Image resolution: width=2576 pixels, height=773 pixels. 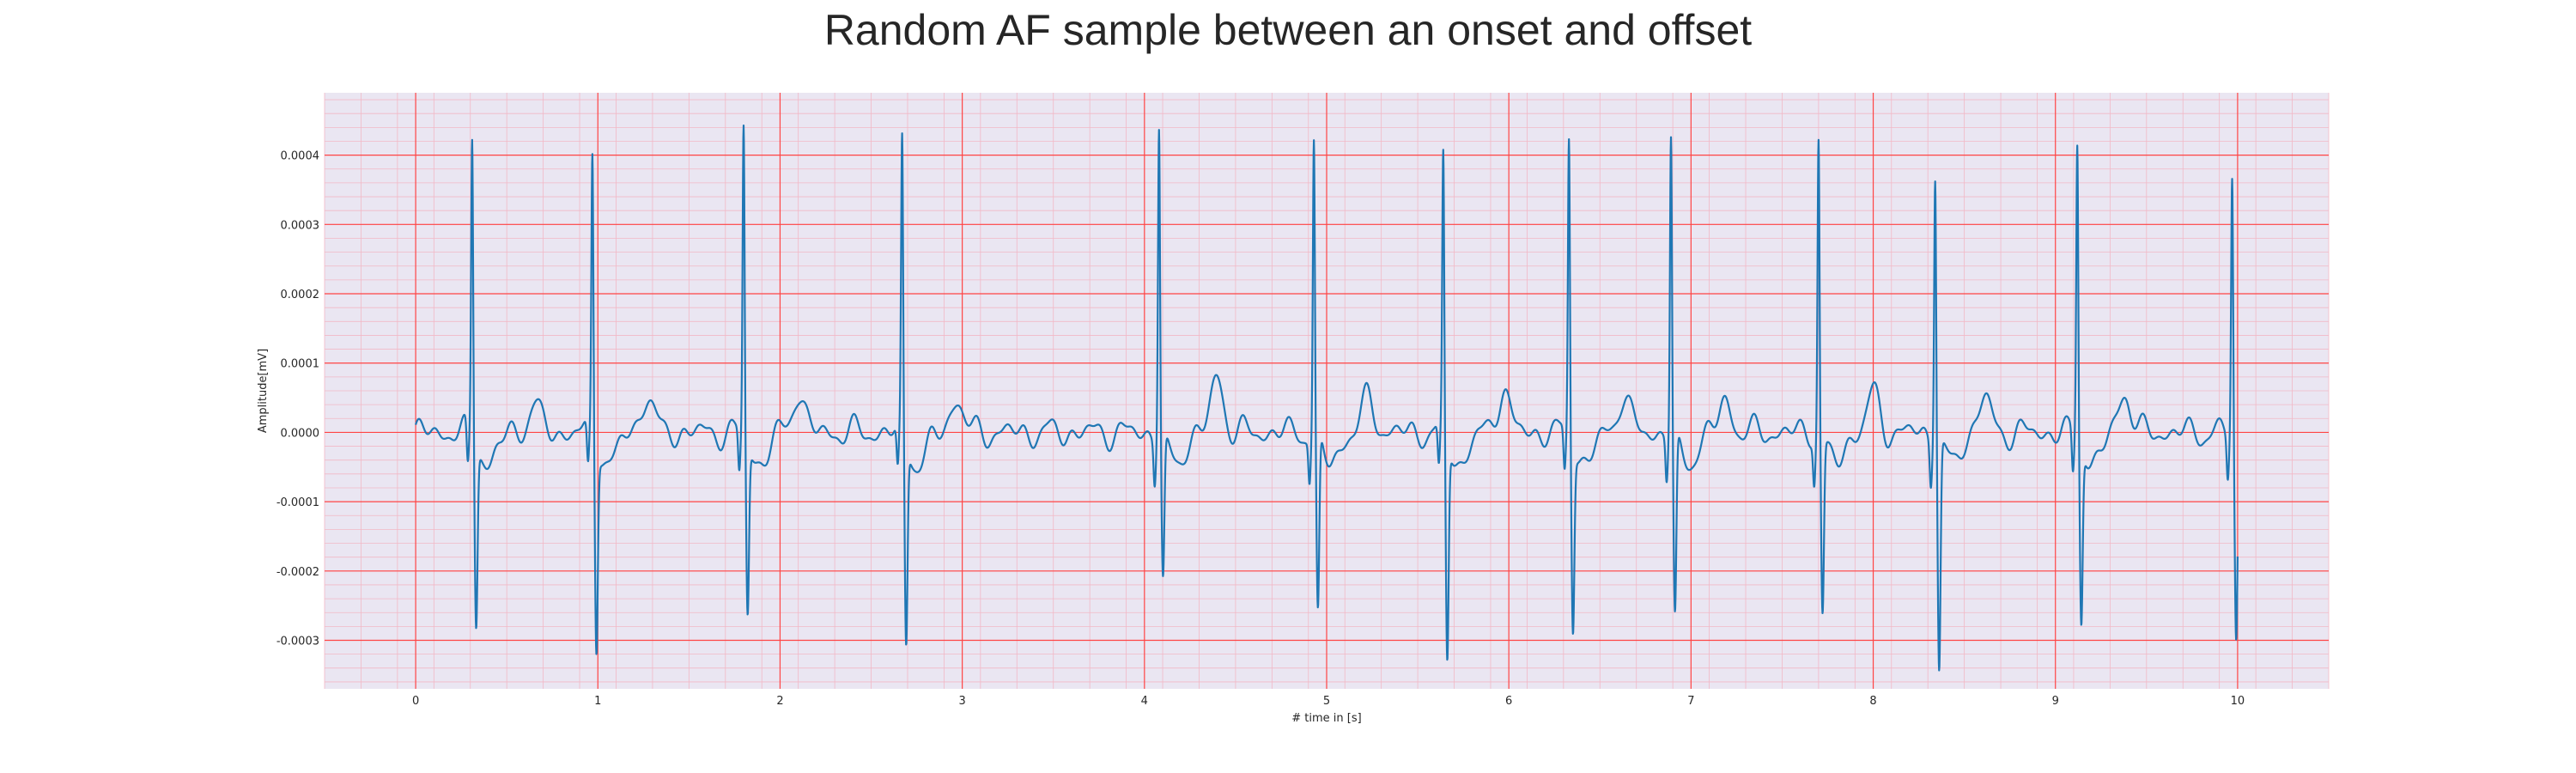 I want to click on x-tick-label: 0, so click(x=415, y=701).